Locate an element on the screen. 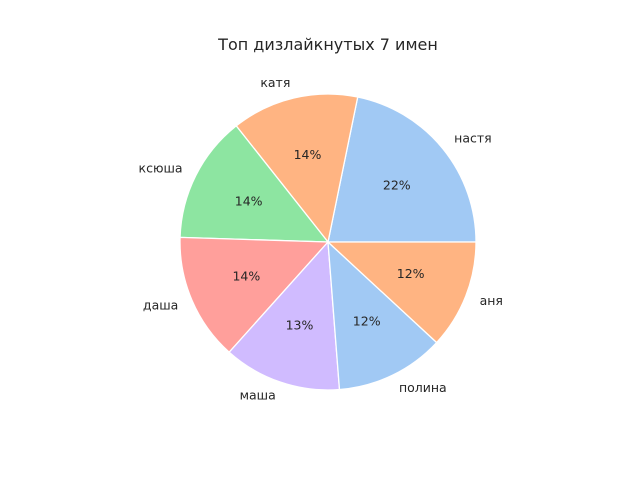 This screenshot has height=480, width=640. slice-label: ксюша is located at coordinates (161, 167).